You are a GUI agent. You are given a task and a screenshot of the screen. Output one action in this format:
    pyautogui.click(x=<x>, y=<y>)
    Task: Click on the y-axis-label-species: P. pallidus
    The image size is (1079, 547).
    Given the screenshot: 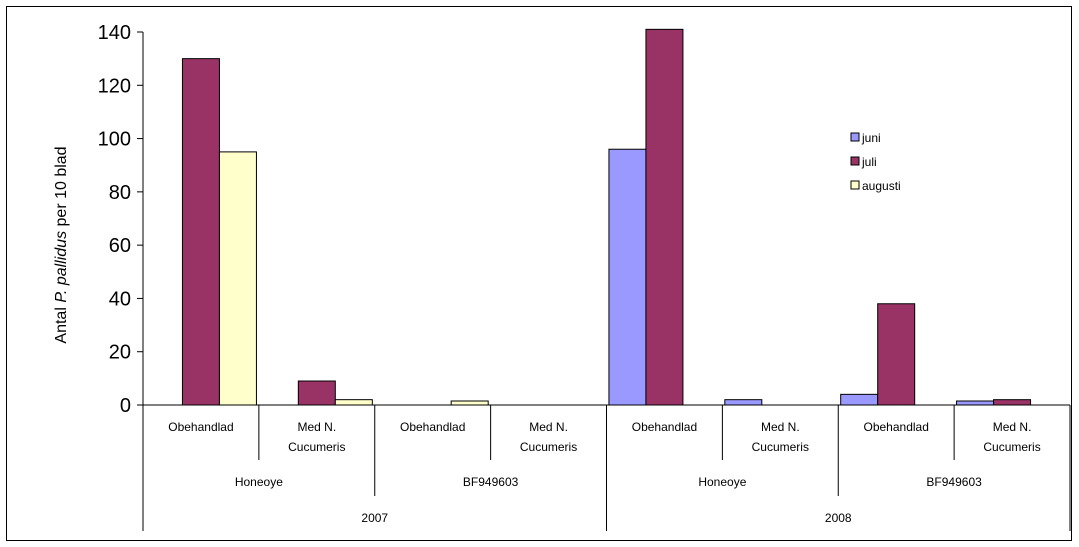 What is the action you would take?
    pyautogui.click(x=61, y=267)
    